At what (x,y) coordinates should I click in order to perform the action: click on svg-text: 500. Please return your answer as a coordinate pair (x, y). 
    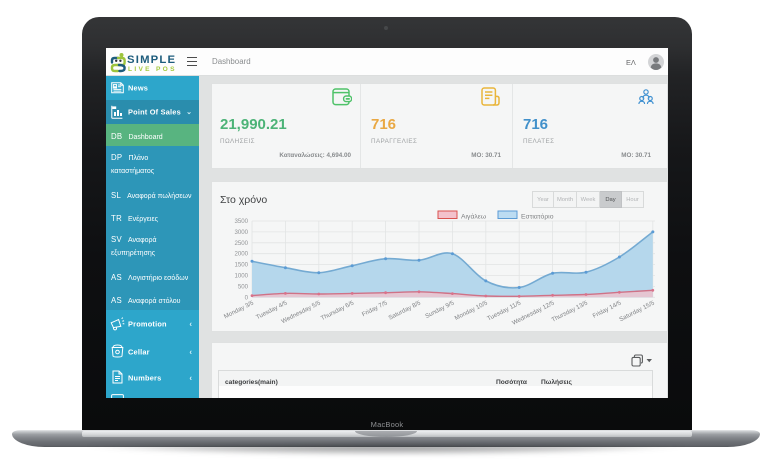
    Looking at the image, I should click on (243, 286).